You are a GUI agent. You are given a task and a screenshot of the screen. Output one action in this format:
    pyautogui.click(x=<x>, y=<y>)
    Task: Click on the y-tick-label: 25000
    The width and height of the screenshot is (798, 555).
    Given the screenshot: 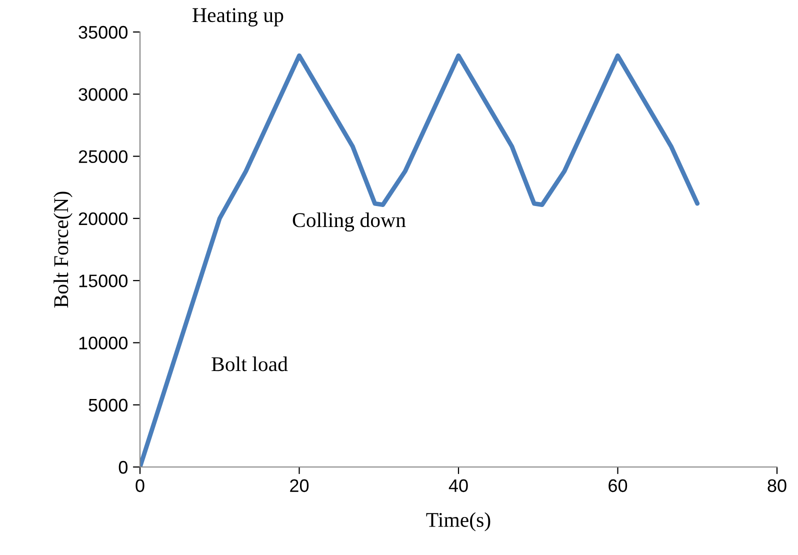 What is the action you would take?
    pyautogui.click(x=103, y=157)
    